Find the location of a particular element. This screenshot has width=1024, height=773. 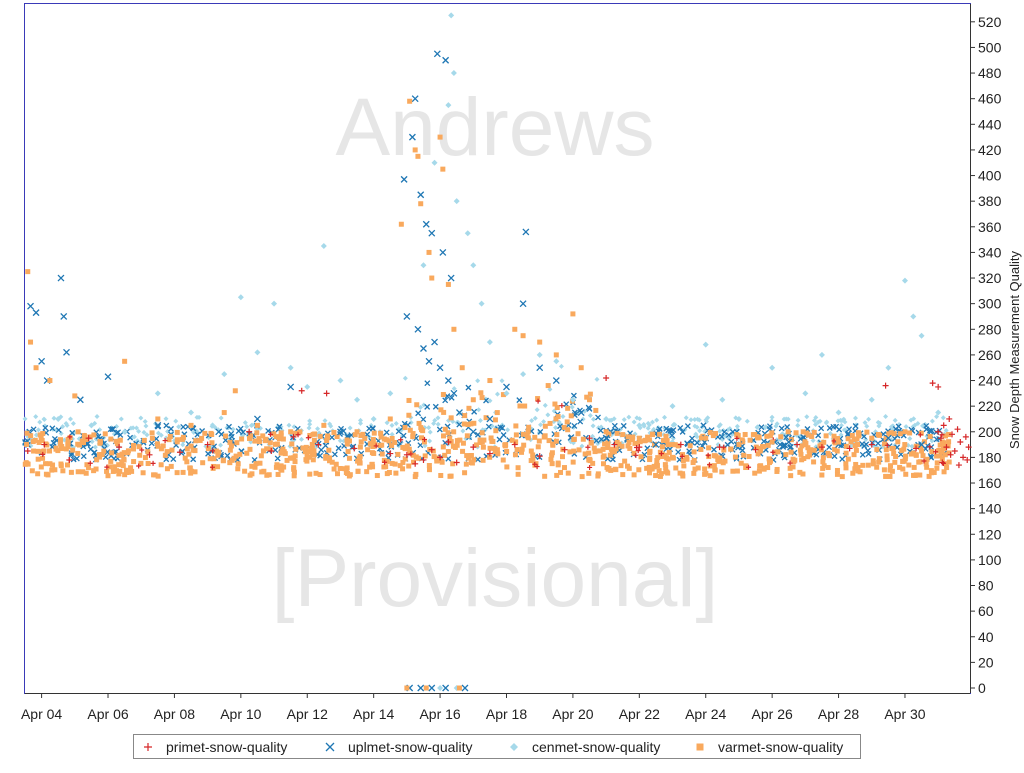

legend-label: uplmet-snow-quality is located at coordinates (410, 747).